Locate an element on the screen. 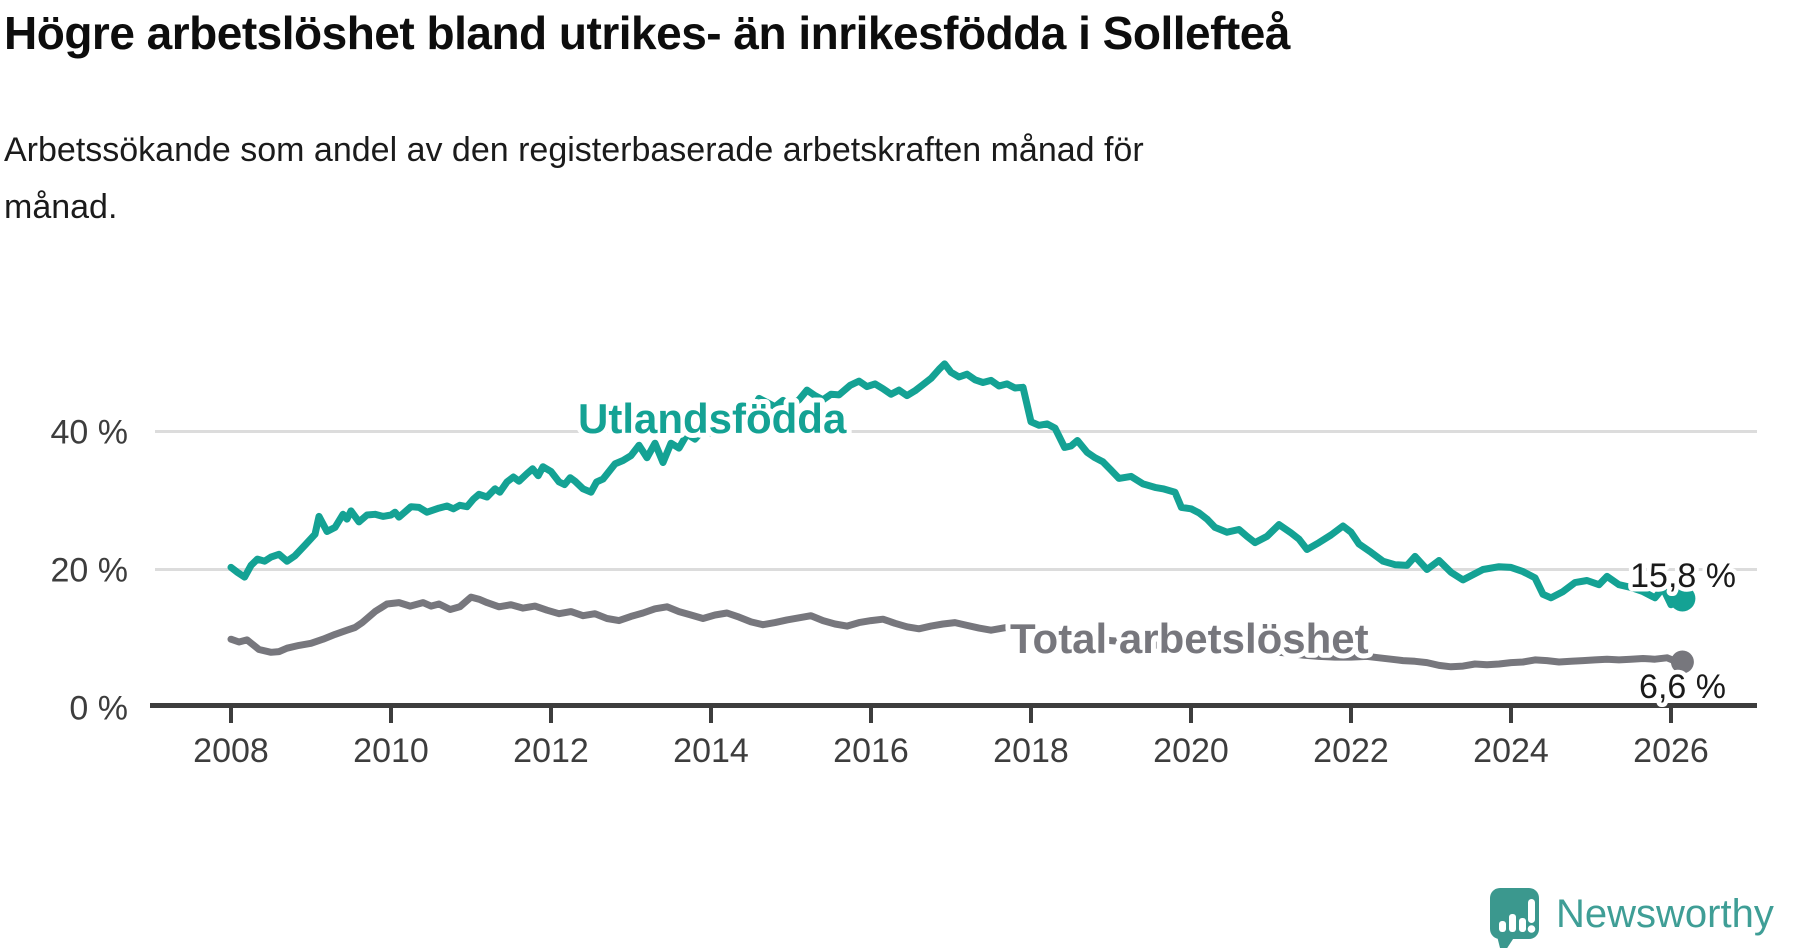  y-axis-label-0: 0 % is located at coordinates (98, 709).